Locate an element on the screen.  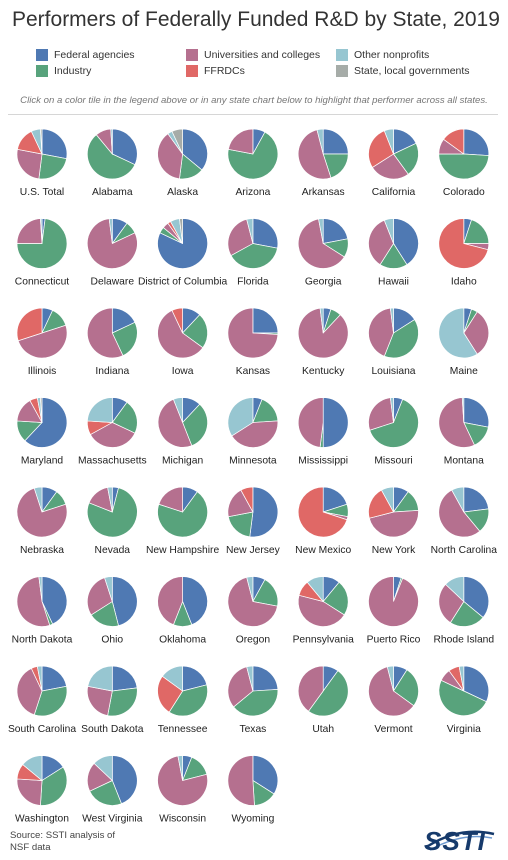
pie-maine is located at coordinates (464, 333).